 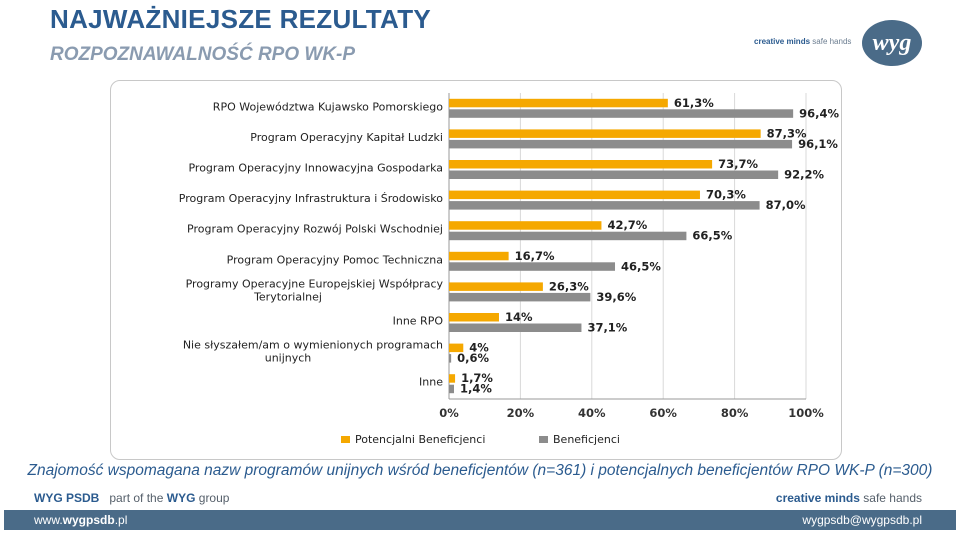 What do you see at coordinates (346, 137) in the screenshot?
I see `category-label: Program Operacyjny Kapitał Ludzki` at bounding box center [346, 137].